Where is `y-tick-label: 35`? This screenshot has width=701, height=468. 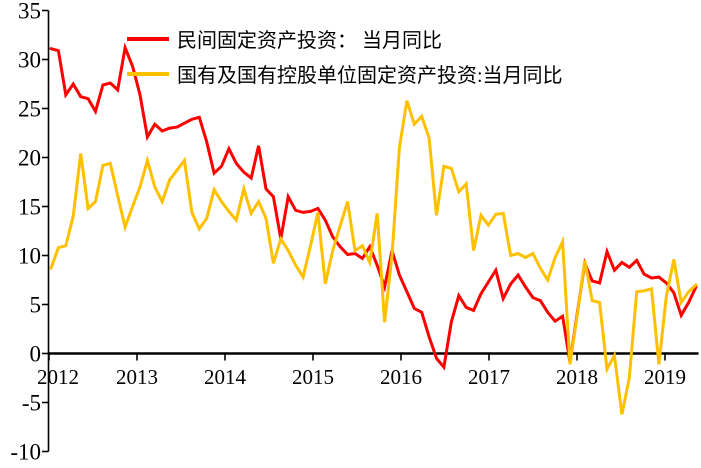 y-tick-label: 35 is located at coordinates (29, 12).